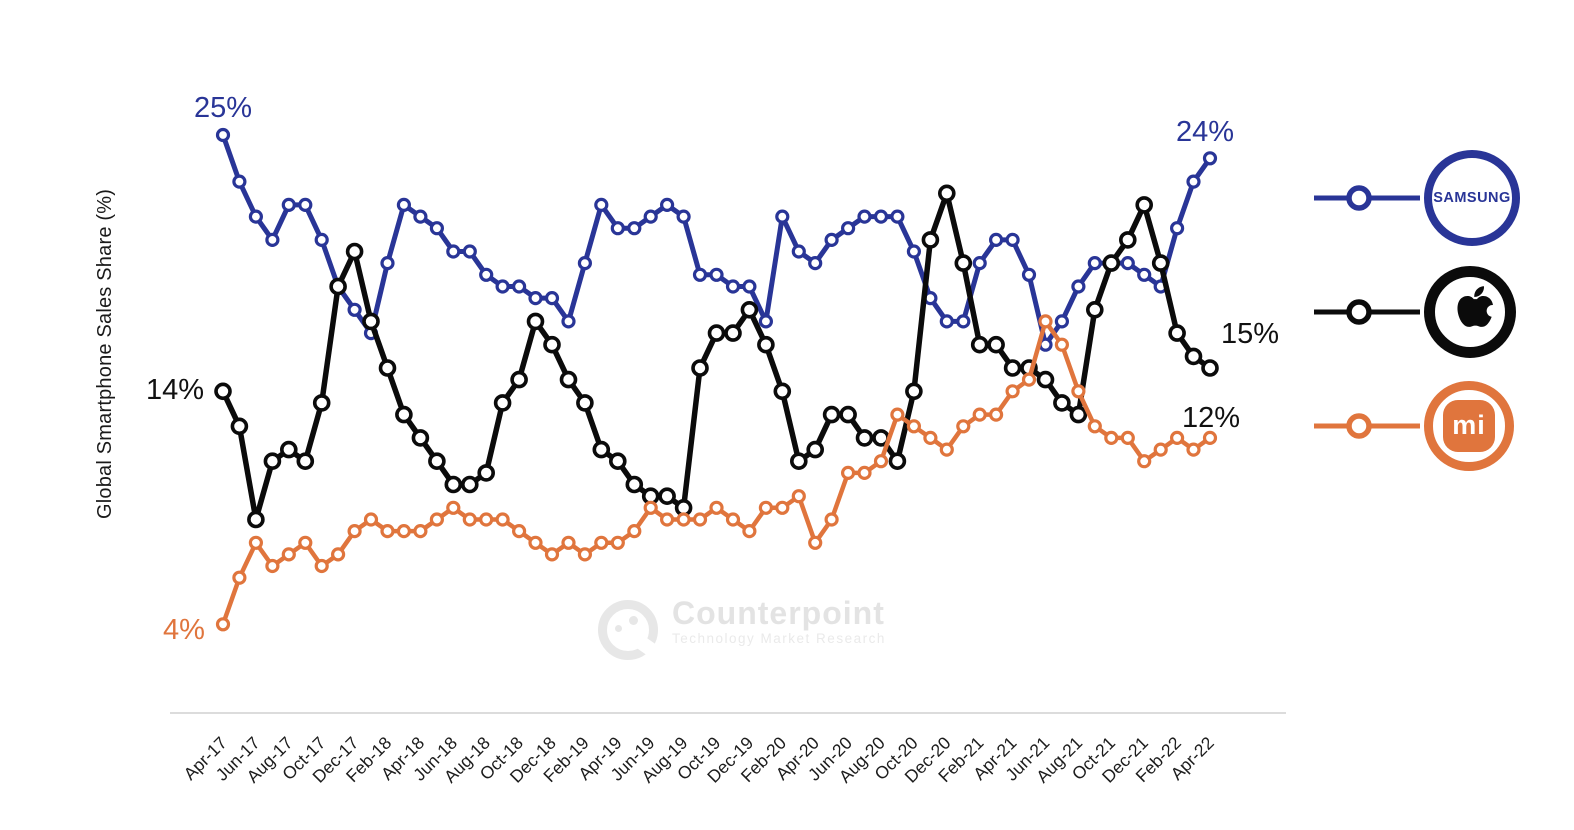 The image size is (1574, 830). Describe the element at coordinates (1367, 198) in the screenshot. I see `samsung-line-marker-icon` at that location.